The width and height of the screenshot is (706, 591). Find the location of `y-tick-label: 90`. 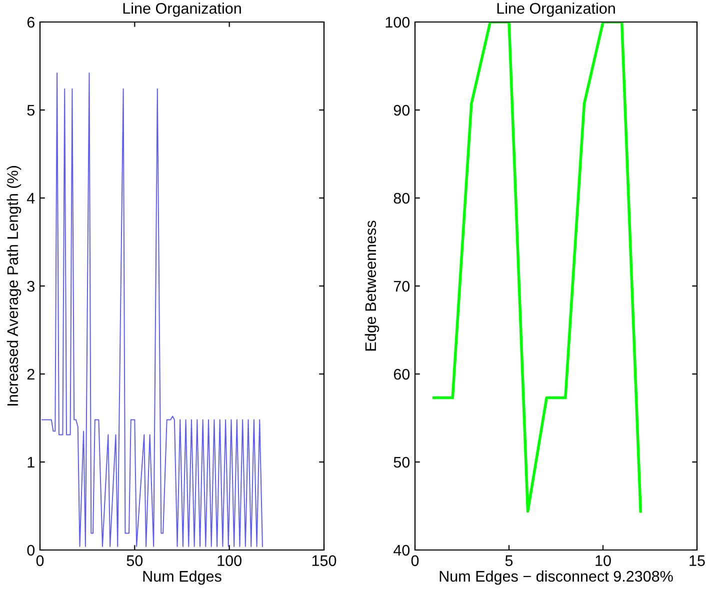

y-tick-label: 90 is located at coordinates (402, 110).